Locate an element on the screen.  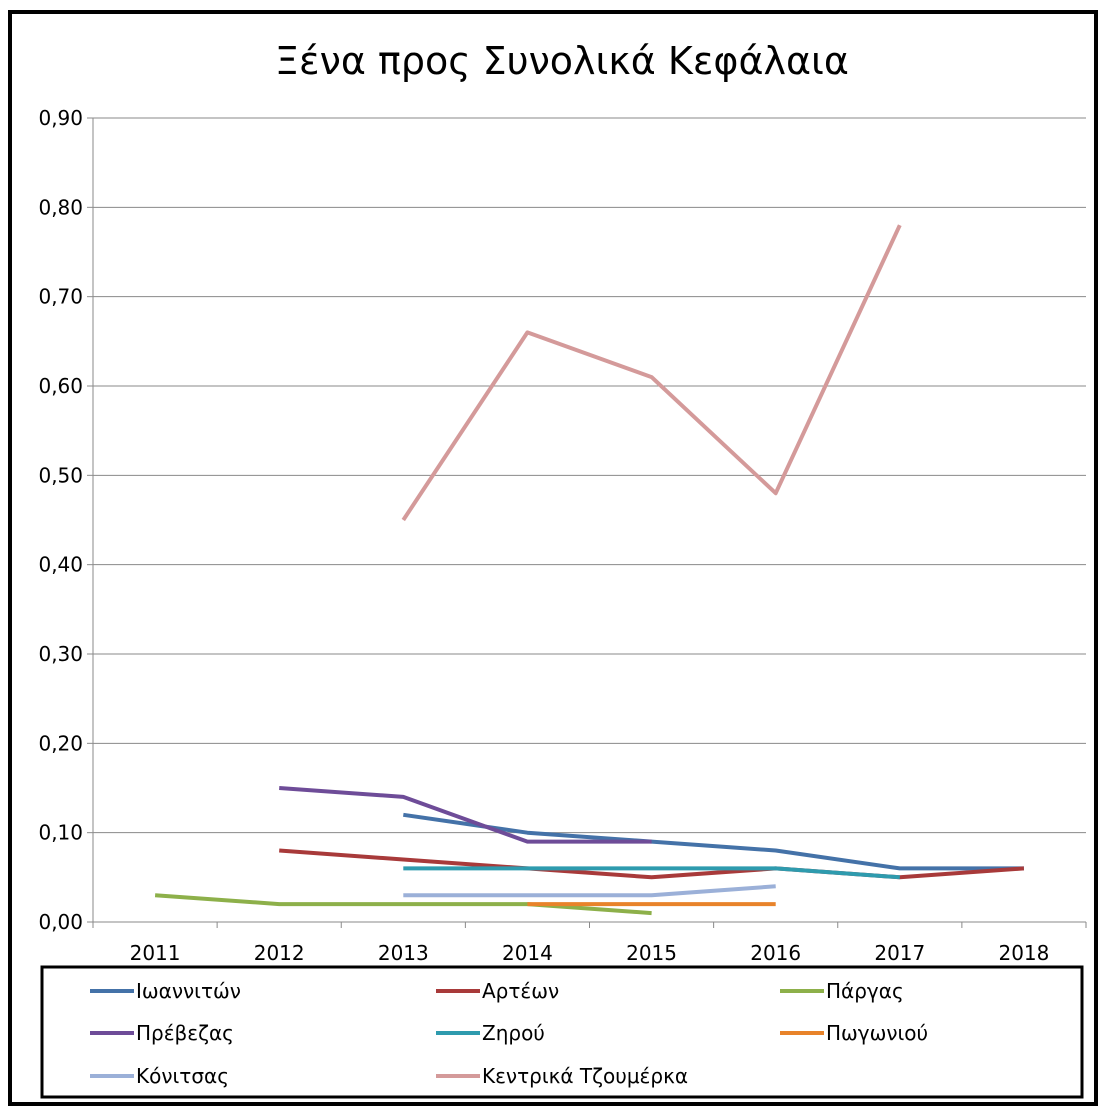
x-tick-label: 2012 is located at coordinates (279, 953).